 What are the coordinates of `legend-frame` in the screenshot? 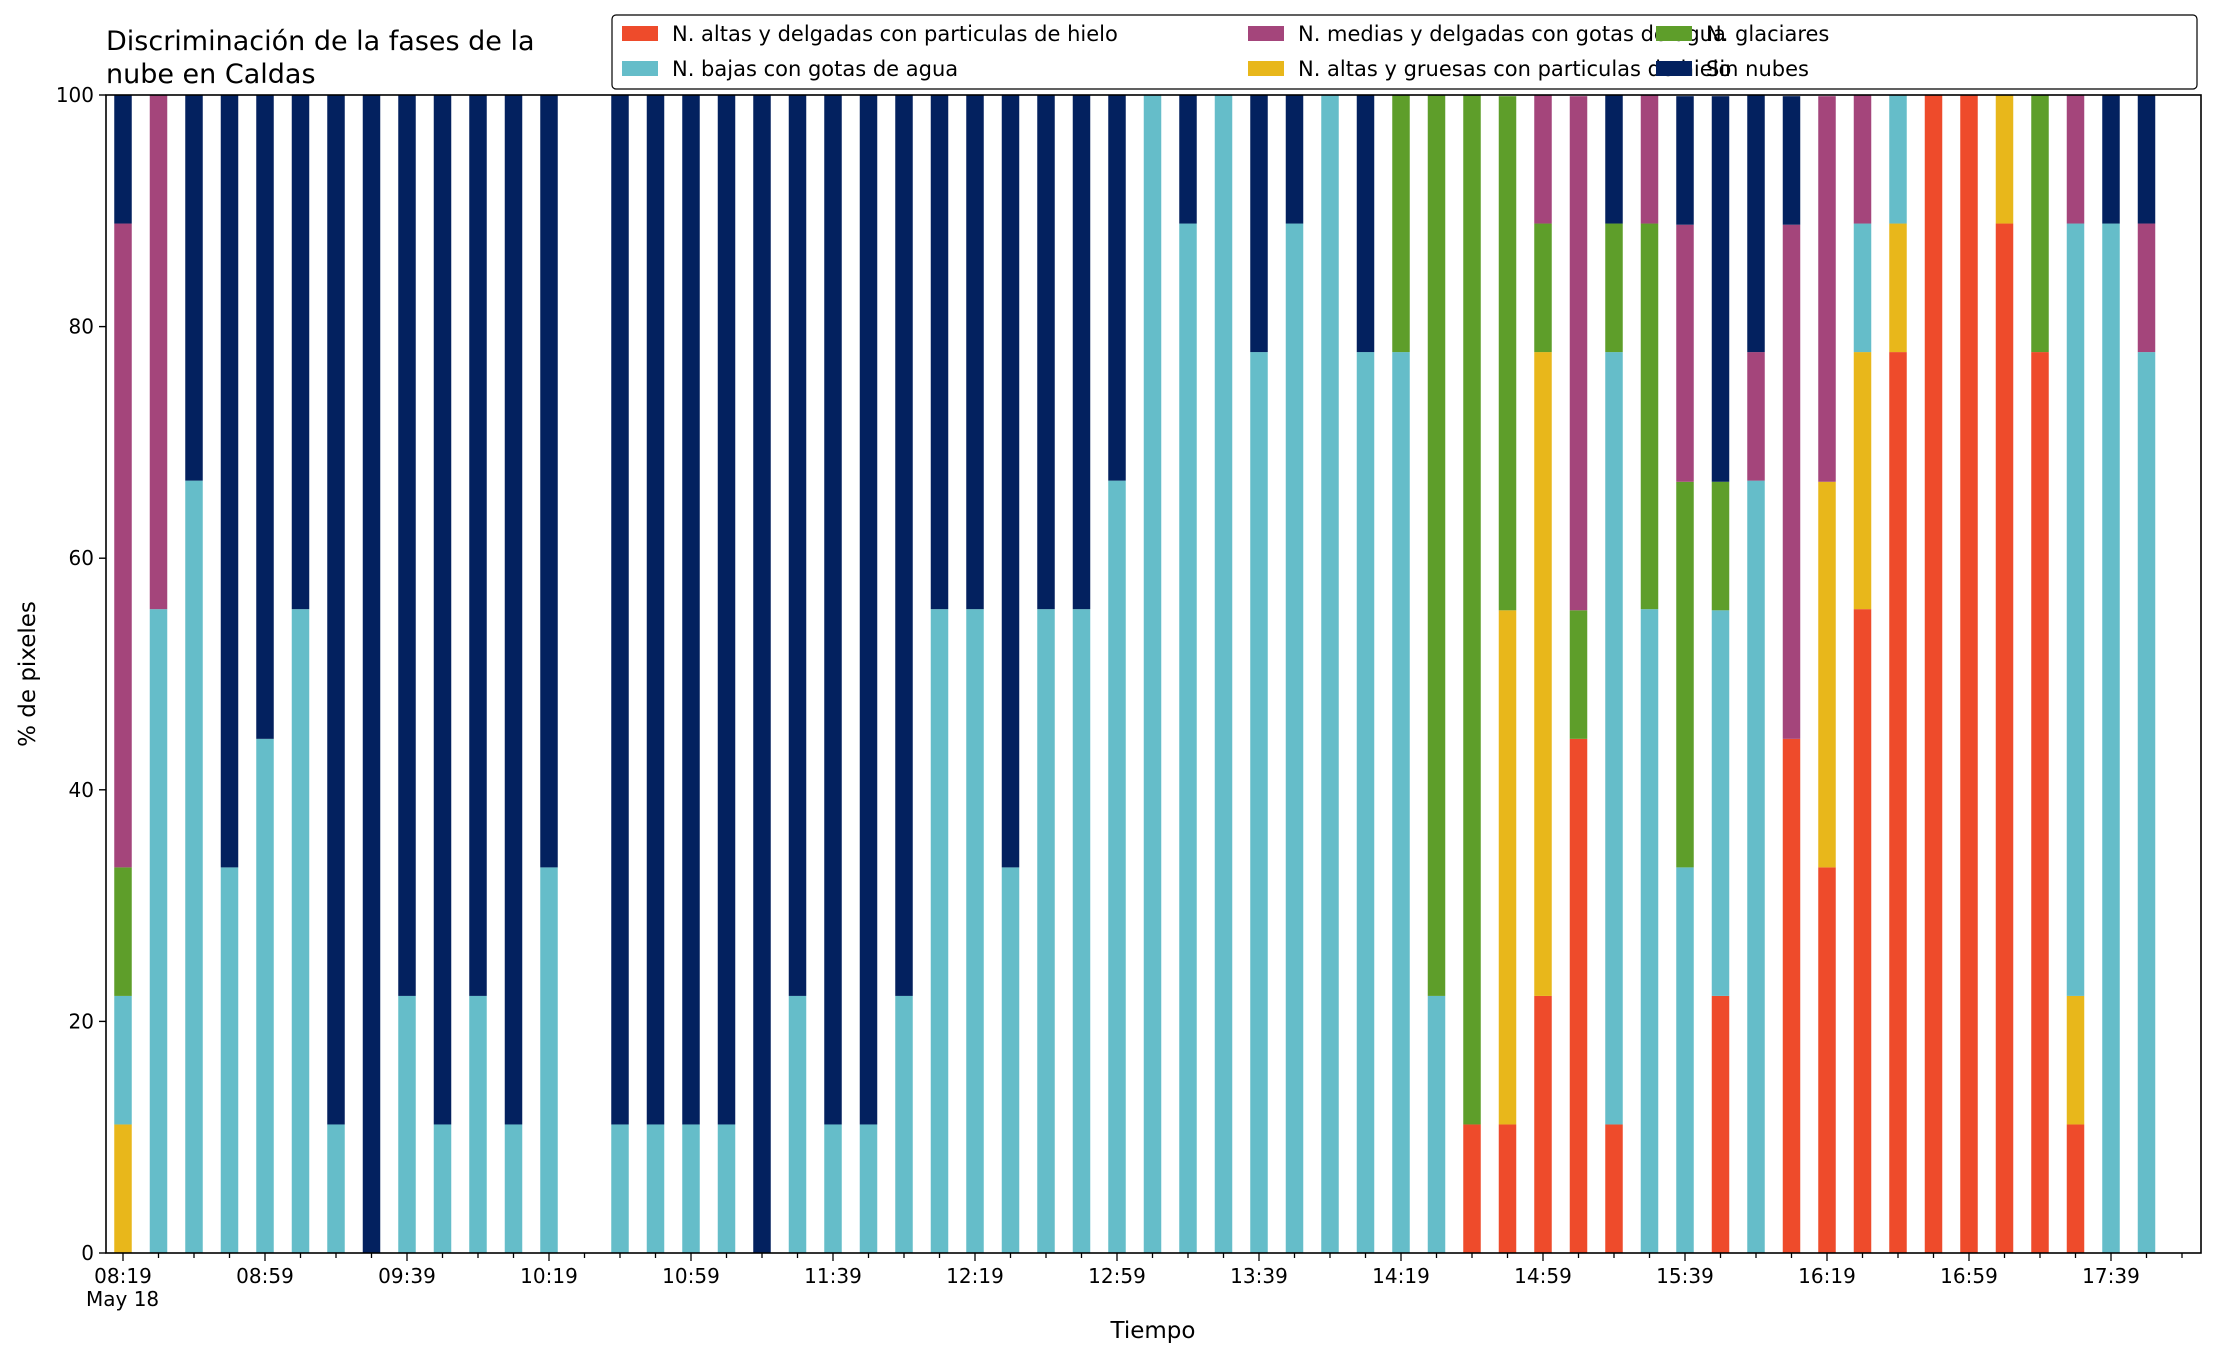 It's located at (1404, 52).